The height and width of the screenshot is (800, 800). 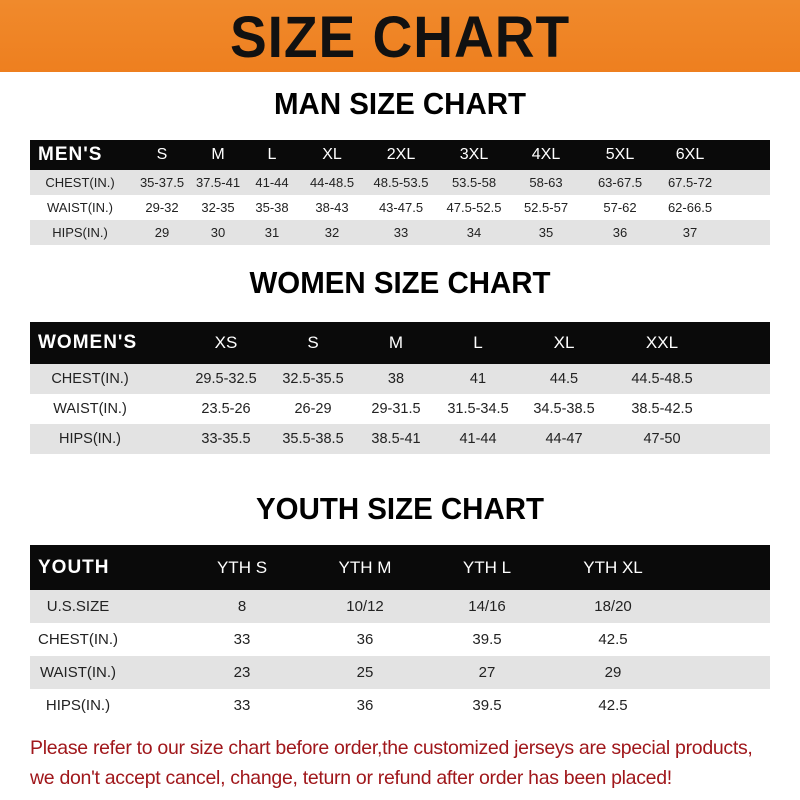 What do you see at coordinates (474, 182) in the screenshot?
I see `measurement-cell: 53.5-58` at bounding box center [474, 182].